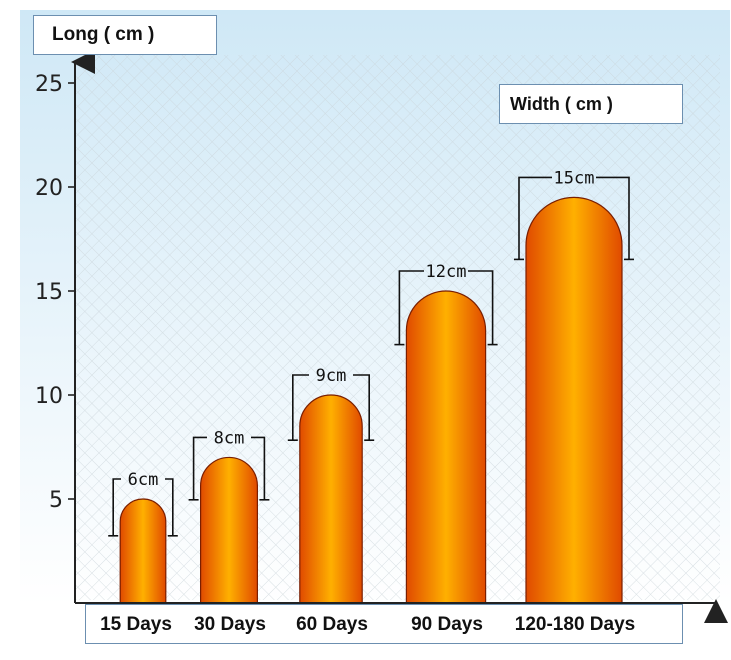 This screenshot has width=731, height=660. What do you see at coordinates (229, 464) in the screenshot?
I see `width-bracket-2: 8cm` at bounding box center [229, 464].